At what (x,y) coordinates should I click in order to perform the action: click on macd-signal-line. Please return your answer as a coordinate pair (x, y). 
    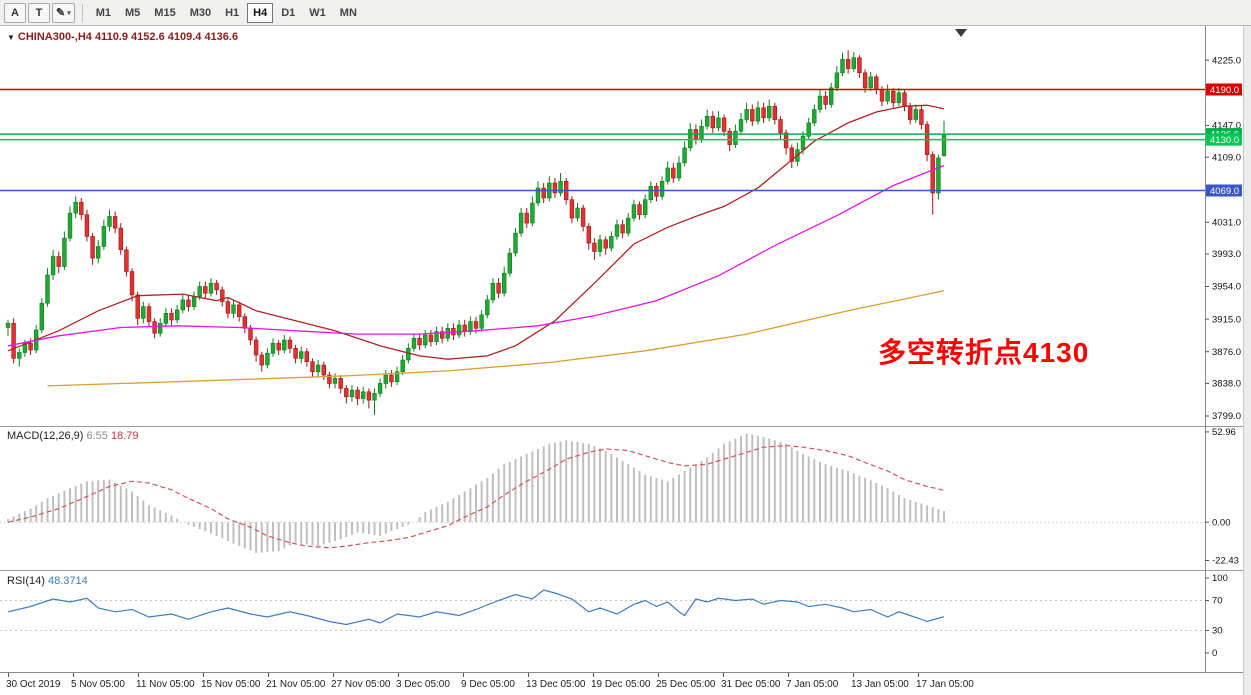
    Looking at the image, I should click on (476, 496).